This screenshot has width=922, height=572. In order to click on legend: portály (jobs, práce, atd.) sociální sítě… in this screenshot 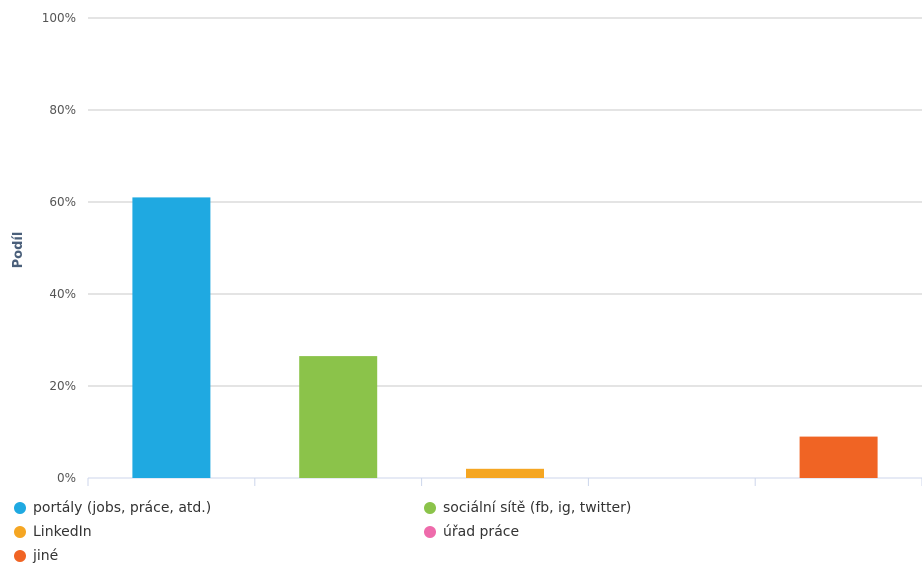, I will do `click(464, 535)`.